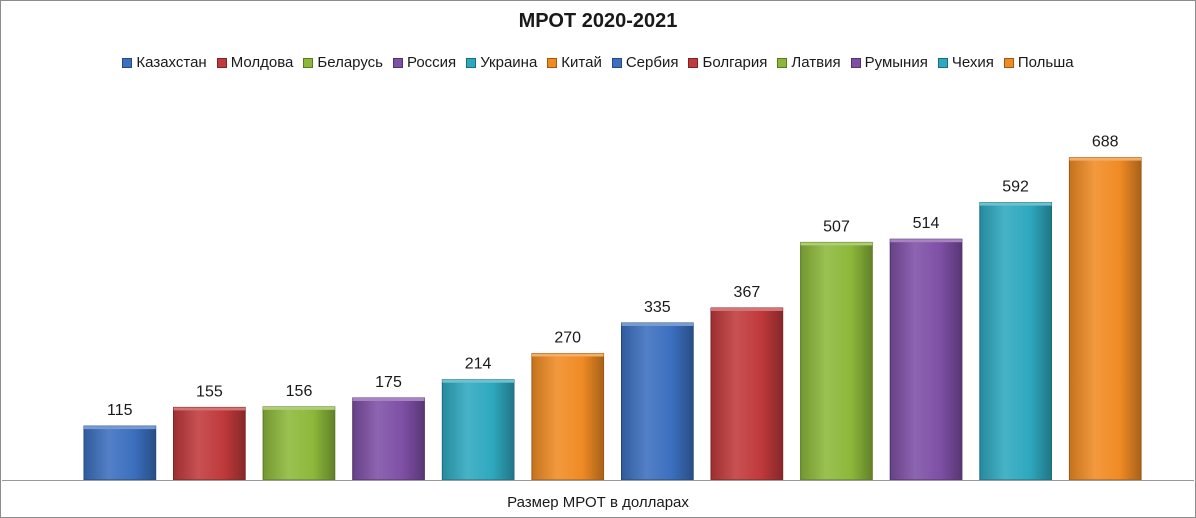  What do you see at coordinates (171, 62) in the screenshot?
I see `legend-label: Казахстан` at bounding box center [171, 62].